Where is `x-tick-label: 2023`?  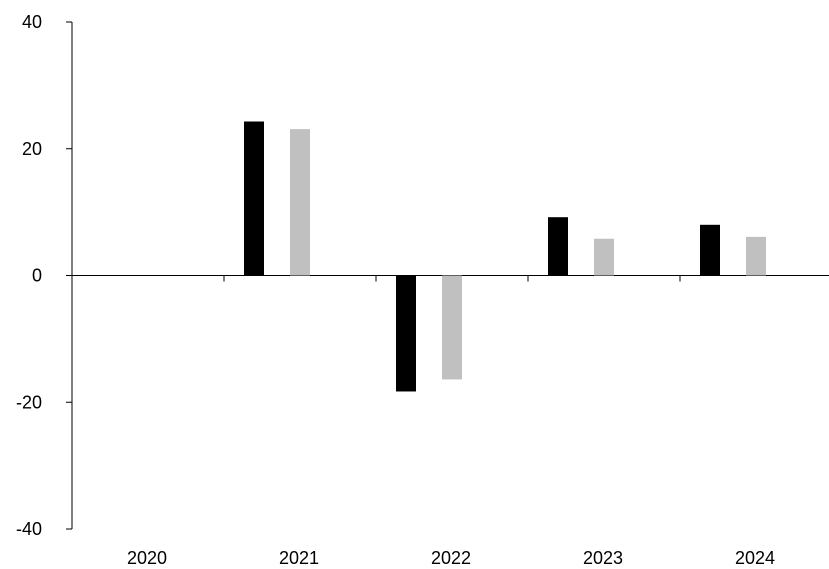 x-tick-label: 2023 is located at coordinates (603, 558).